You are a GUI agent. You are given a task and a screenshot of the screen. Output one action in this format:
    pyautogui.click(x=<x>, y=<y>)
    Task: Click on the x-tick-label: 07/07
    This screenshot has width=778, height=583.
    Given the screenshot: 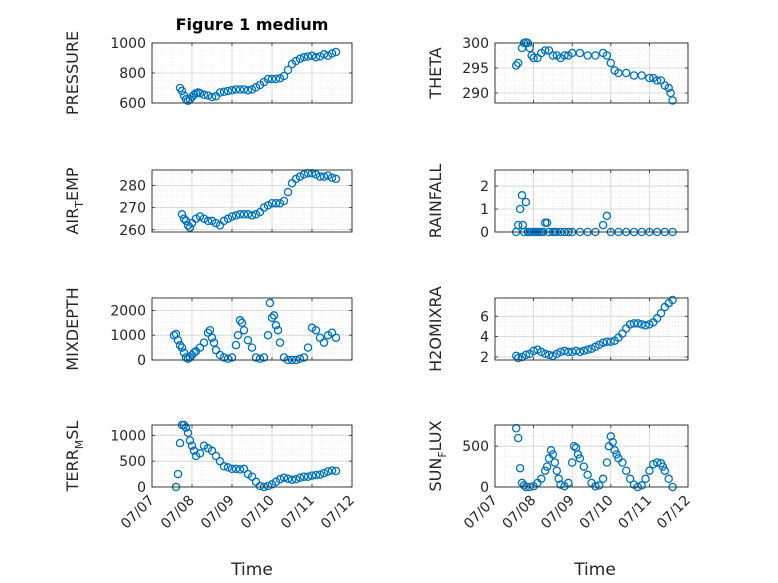 What is the action you would take?
    pyautogui.click(x=138, y=513)
    